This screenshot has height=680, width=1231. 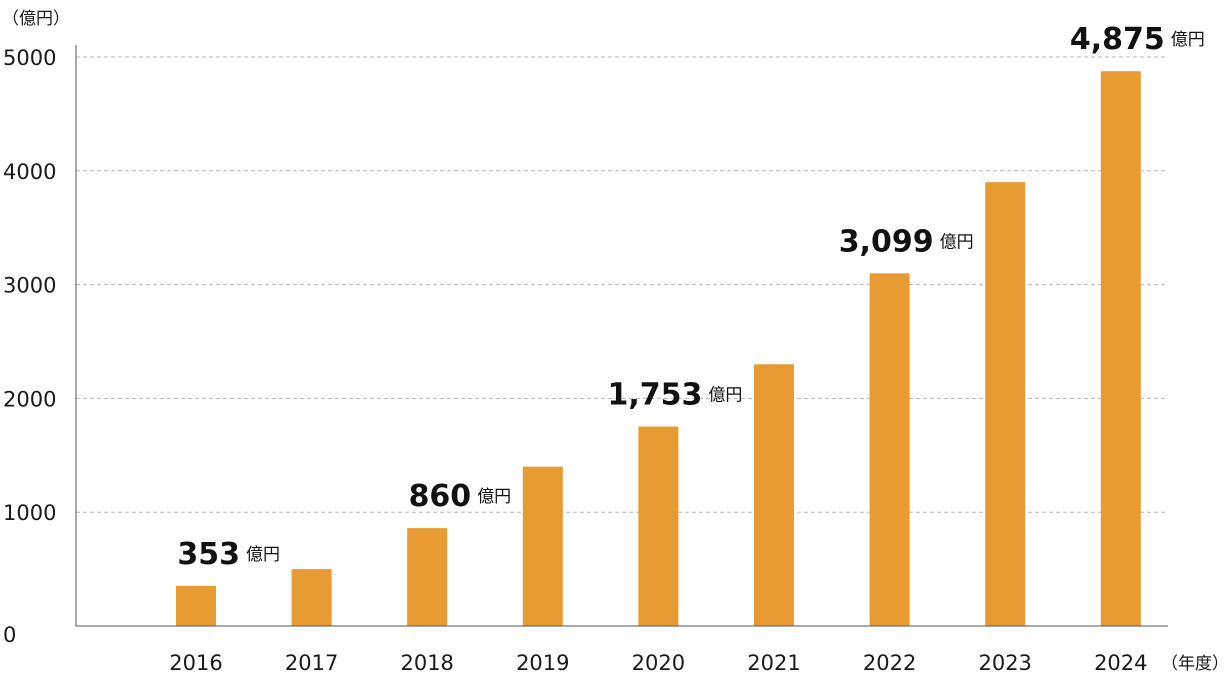 I want to click on y-tick-label: 4000, so click(x=29, y=172).